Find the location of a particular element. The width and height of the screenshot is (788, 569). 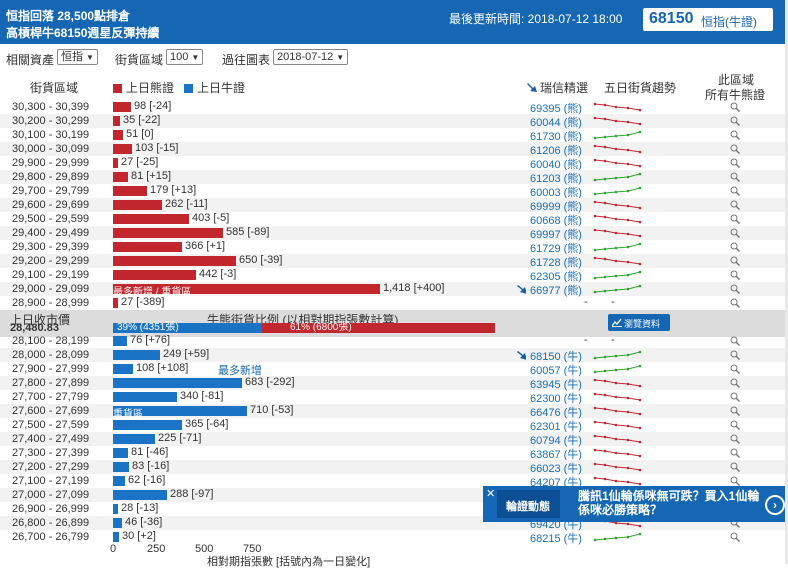

trend-sparkline is located at coordinates (617, 467).